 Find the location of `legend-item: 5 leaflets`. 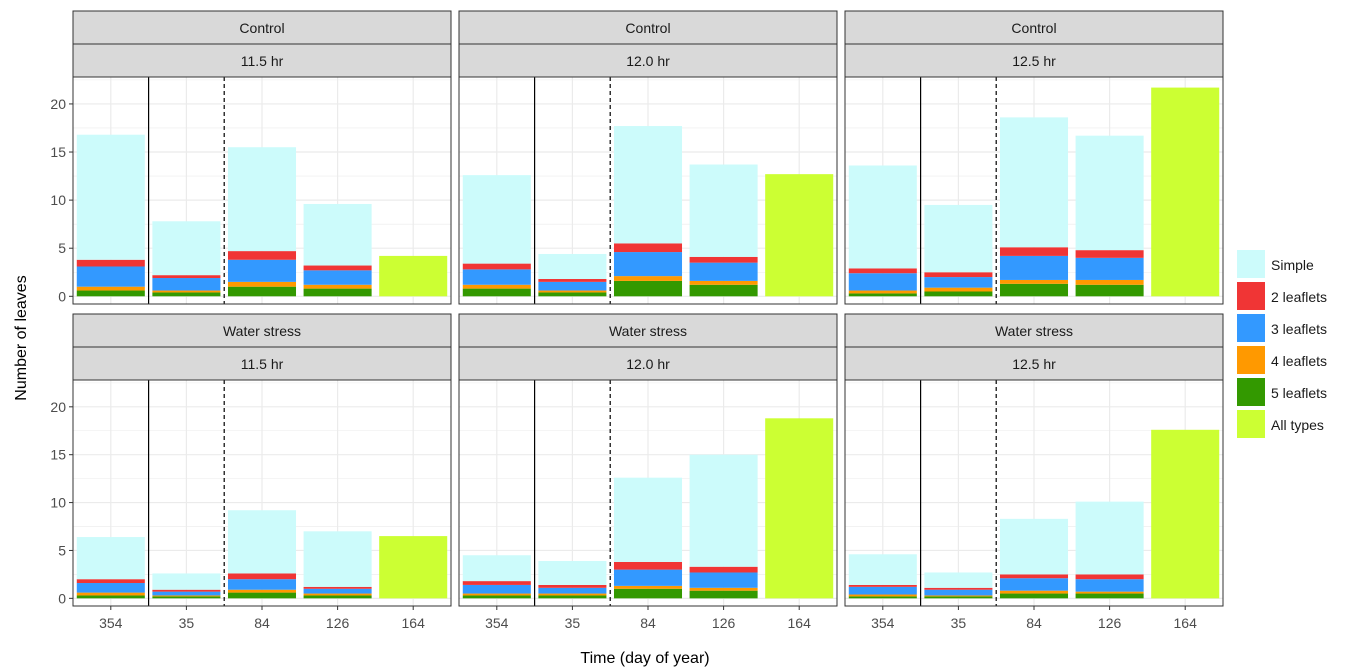

legend-item: 5 leaflets is located at coordinates (1282, 392).